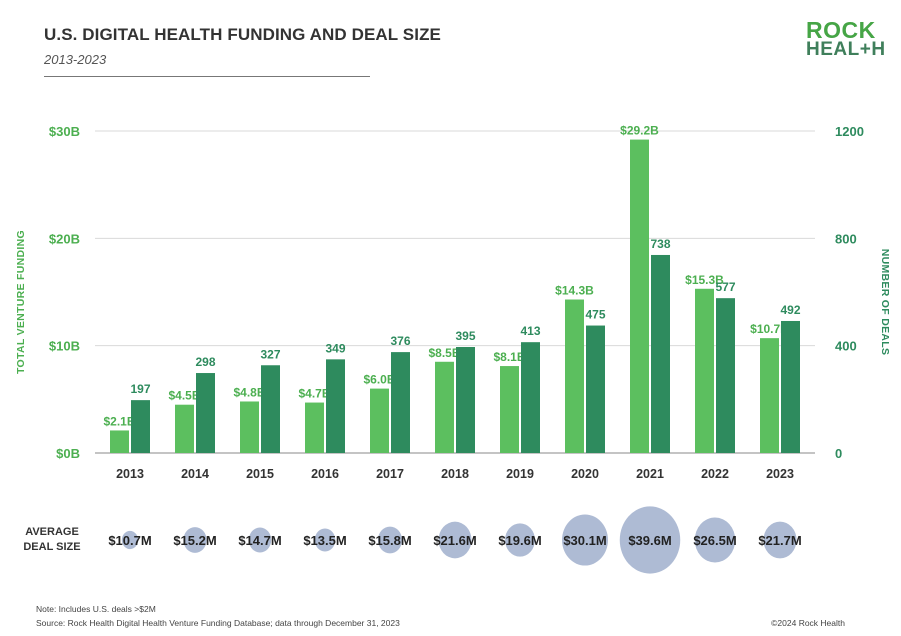 The height and width of the screenshot is (636, 901). Describe the element at coordinates (769, 329) in the screenshot. I see `funding-bar-label: $10.7B` at that location.